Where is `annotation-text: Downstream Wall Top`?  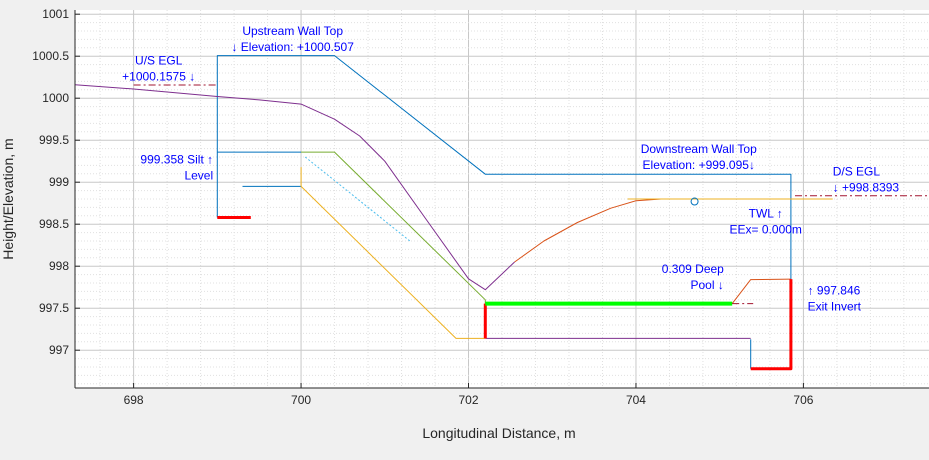 annotation-text: Downstream Wall Top is located at coordinates (699, 149).